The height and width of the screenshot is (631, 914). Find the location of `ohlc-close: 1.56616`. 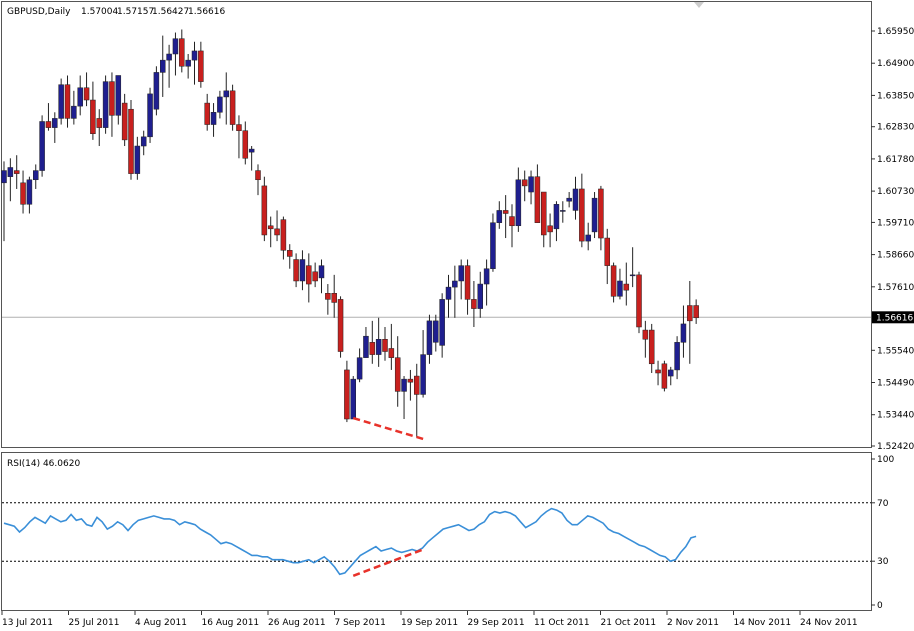

ohlc-close: 1.56616 is located at coordinates (206, 12).